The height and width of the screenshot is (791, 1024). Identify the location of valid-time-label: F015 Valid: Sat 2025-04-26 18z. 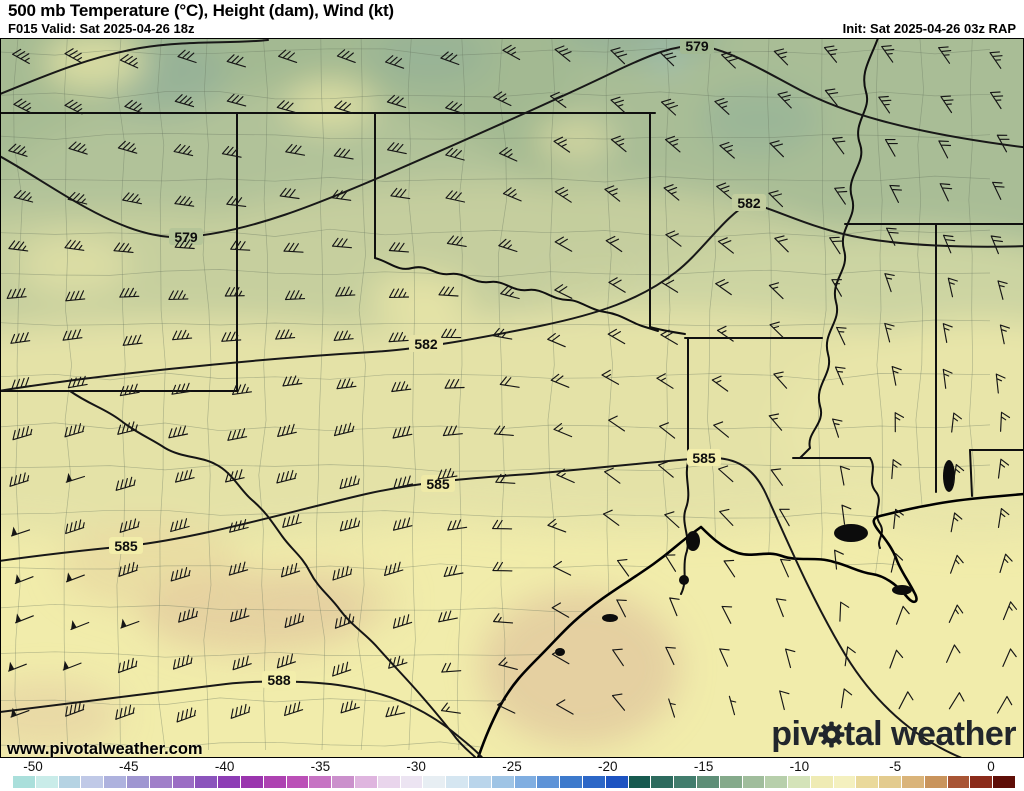
(101, 28).